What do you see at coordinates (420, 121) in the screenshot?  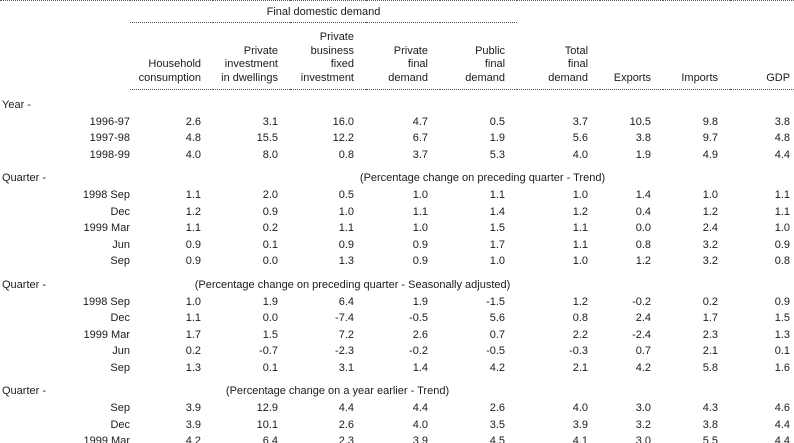 I see `cell-value: 4.7` at bounding box center [420, 121].